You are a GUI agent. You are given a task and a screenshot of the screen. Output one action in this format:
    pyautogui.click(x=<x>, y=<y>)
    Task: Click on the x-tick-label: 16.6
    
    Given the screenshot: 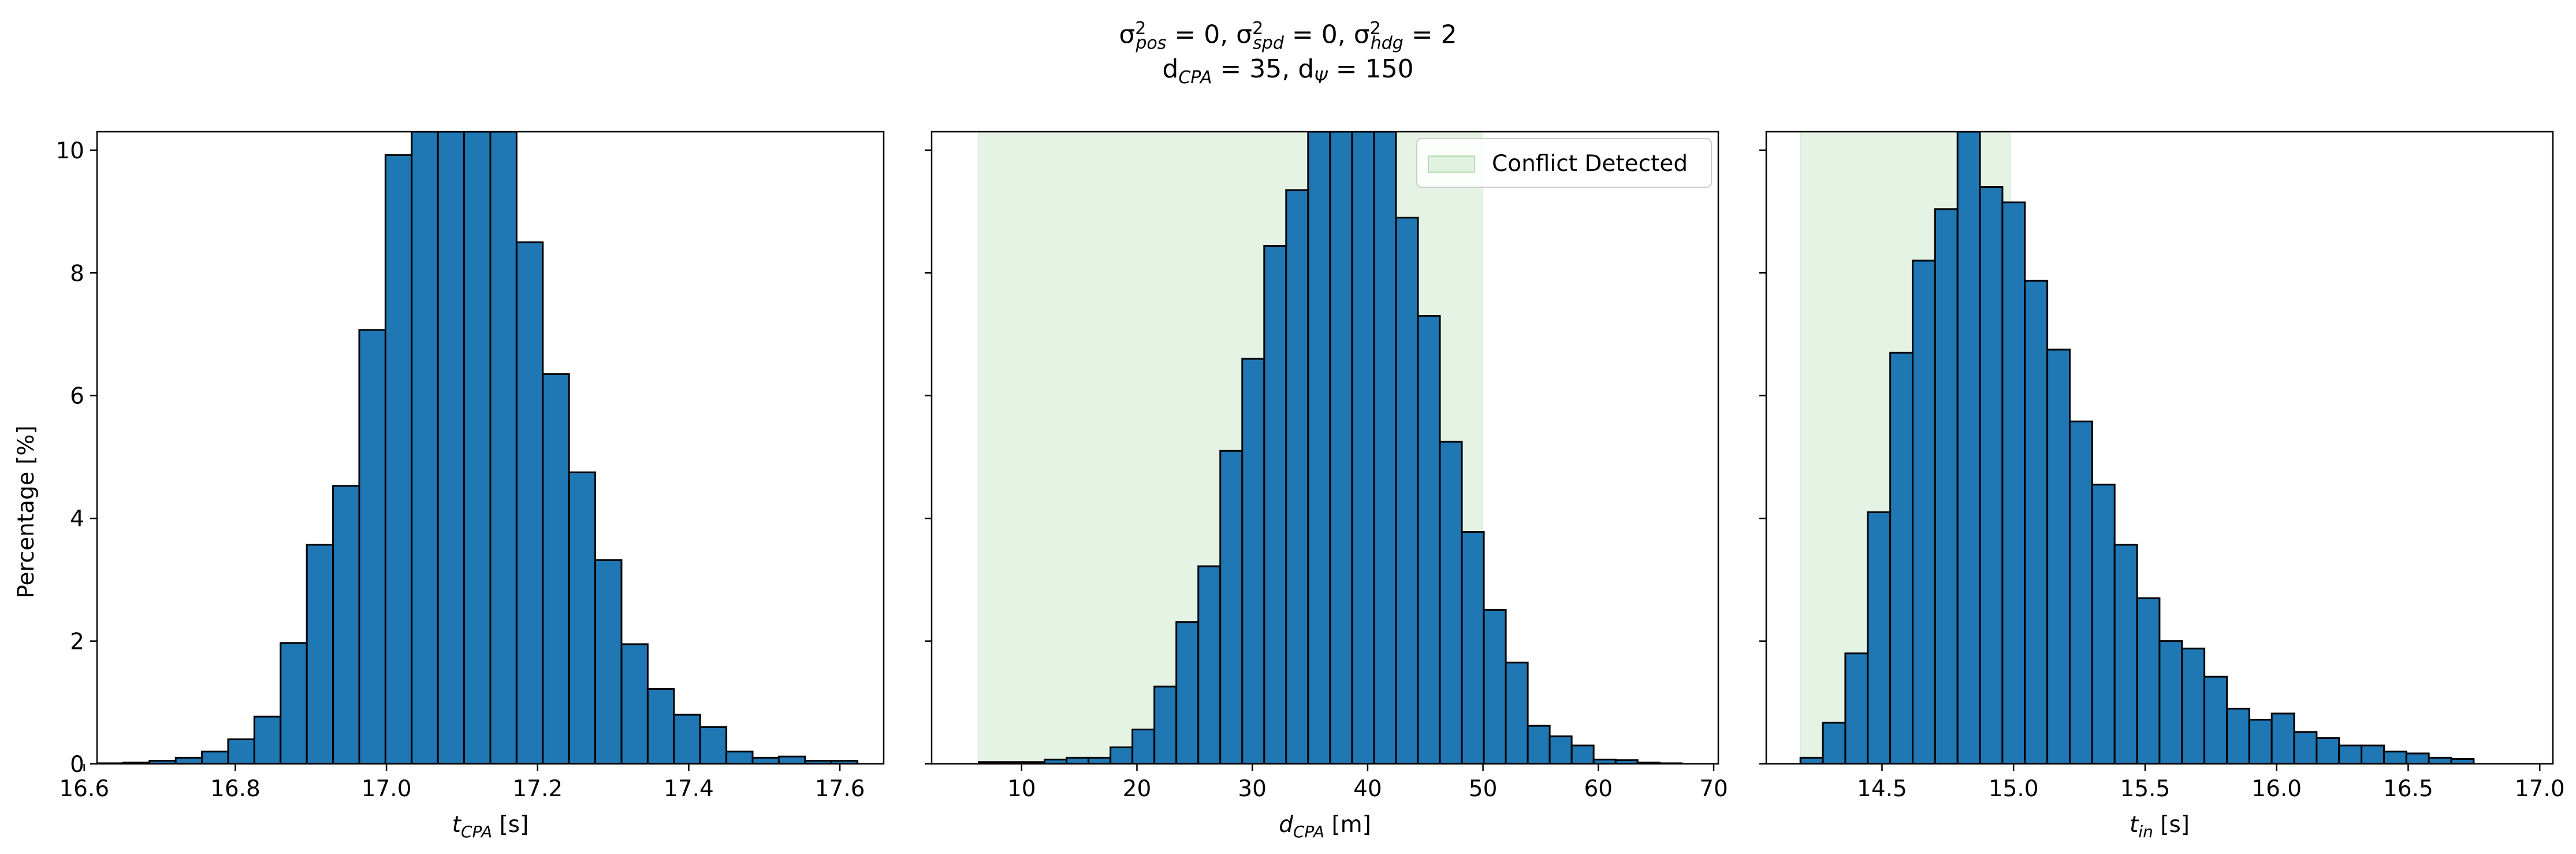 What is the action you would take?
    pyautogui.click(x=84, y=789)
    